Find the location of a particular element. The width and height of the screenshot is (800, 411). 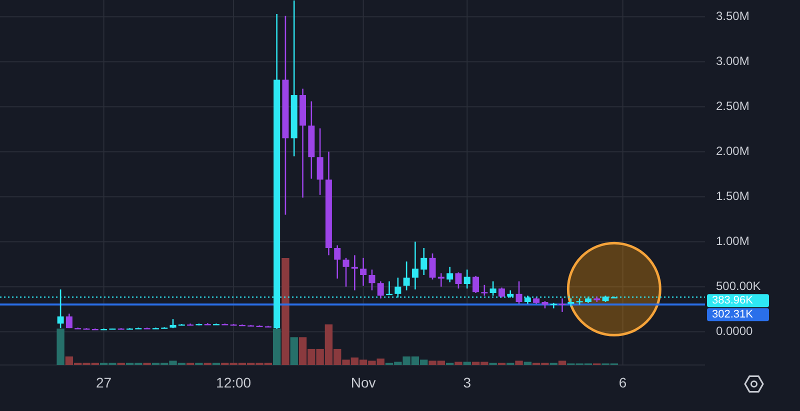

x-tick-label: 27 is located at coordinates (104, 382).